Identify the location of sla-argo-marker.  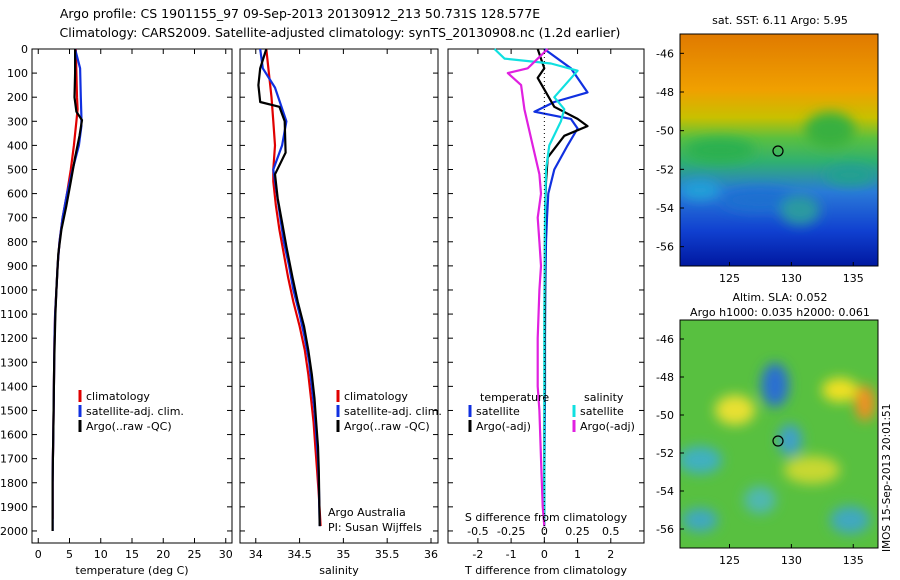
(778, 441).